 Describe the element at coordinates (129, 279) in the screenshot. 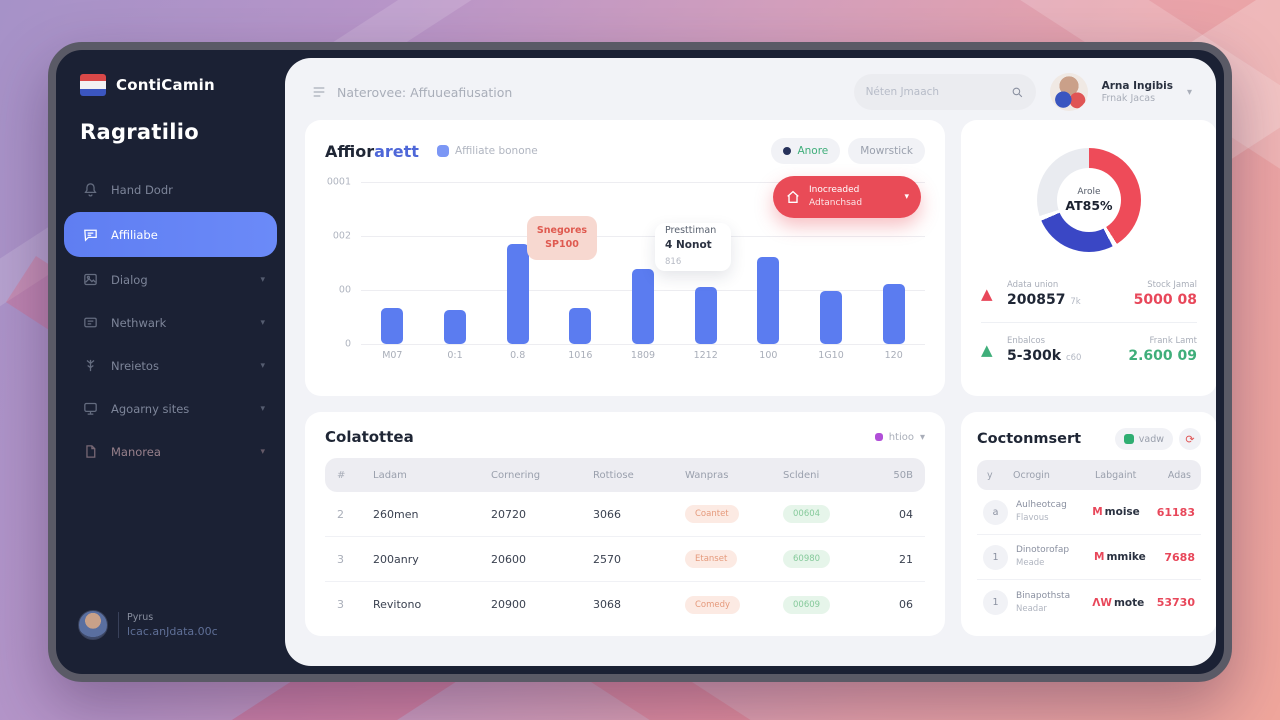

I see `sidebar-item-label: Dialog` at that location.